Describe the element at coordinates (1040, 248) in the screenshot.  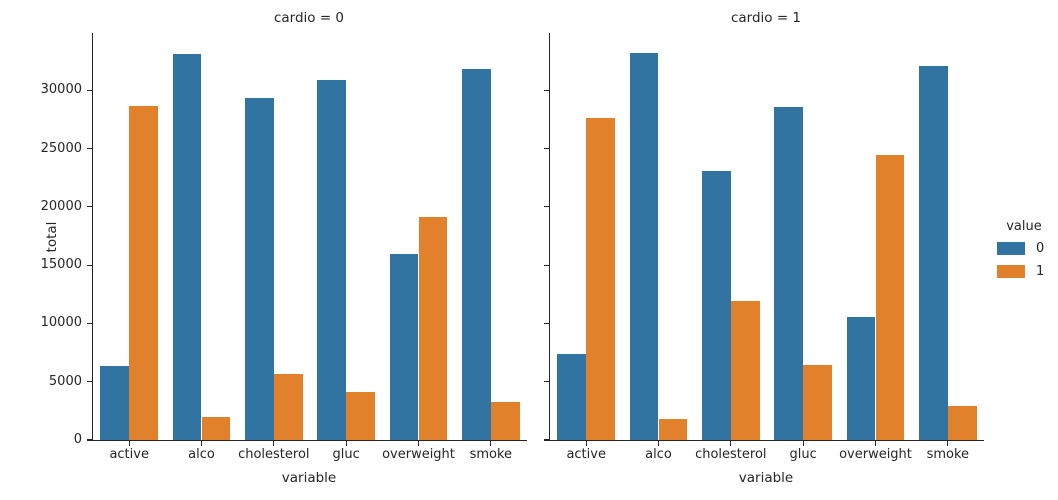
I see `legend-entry-0-label: 0` at that location.